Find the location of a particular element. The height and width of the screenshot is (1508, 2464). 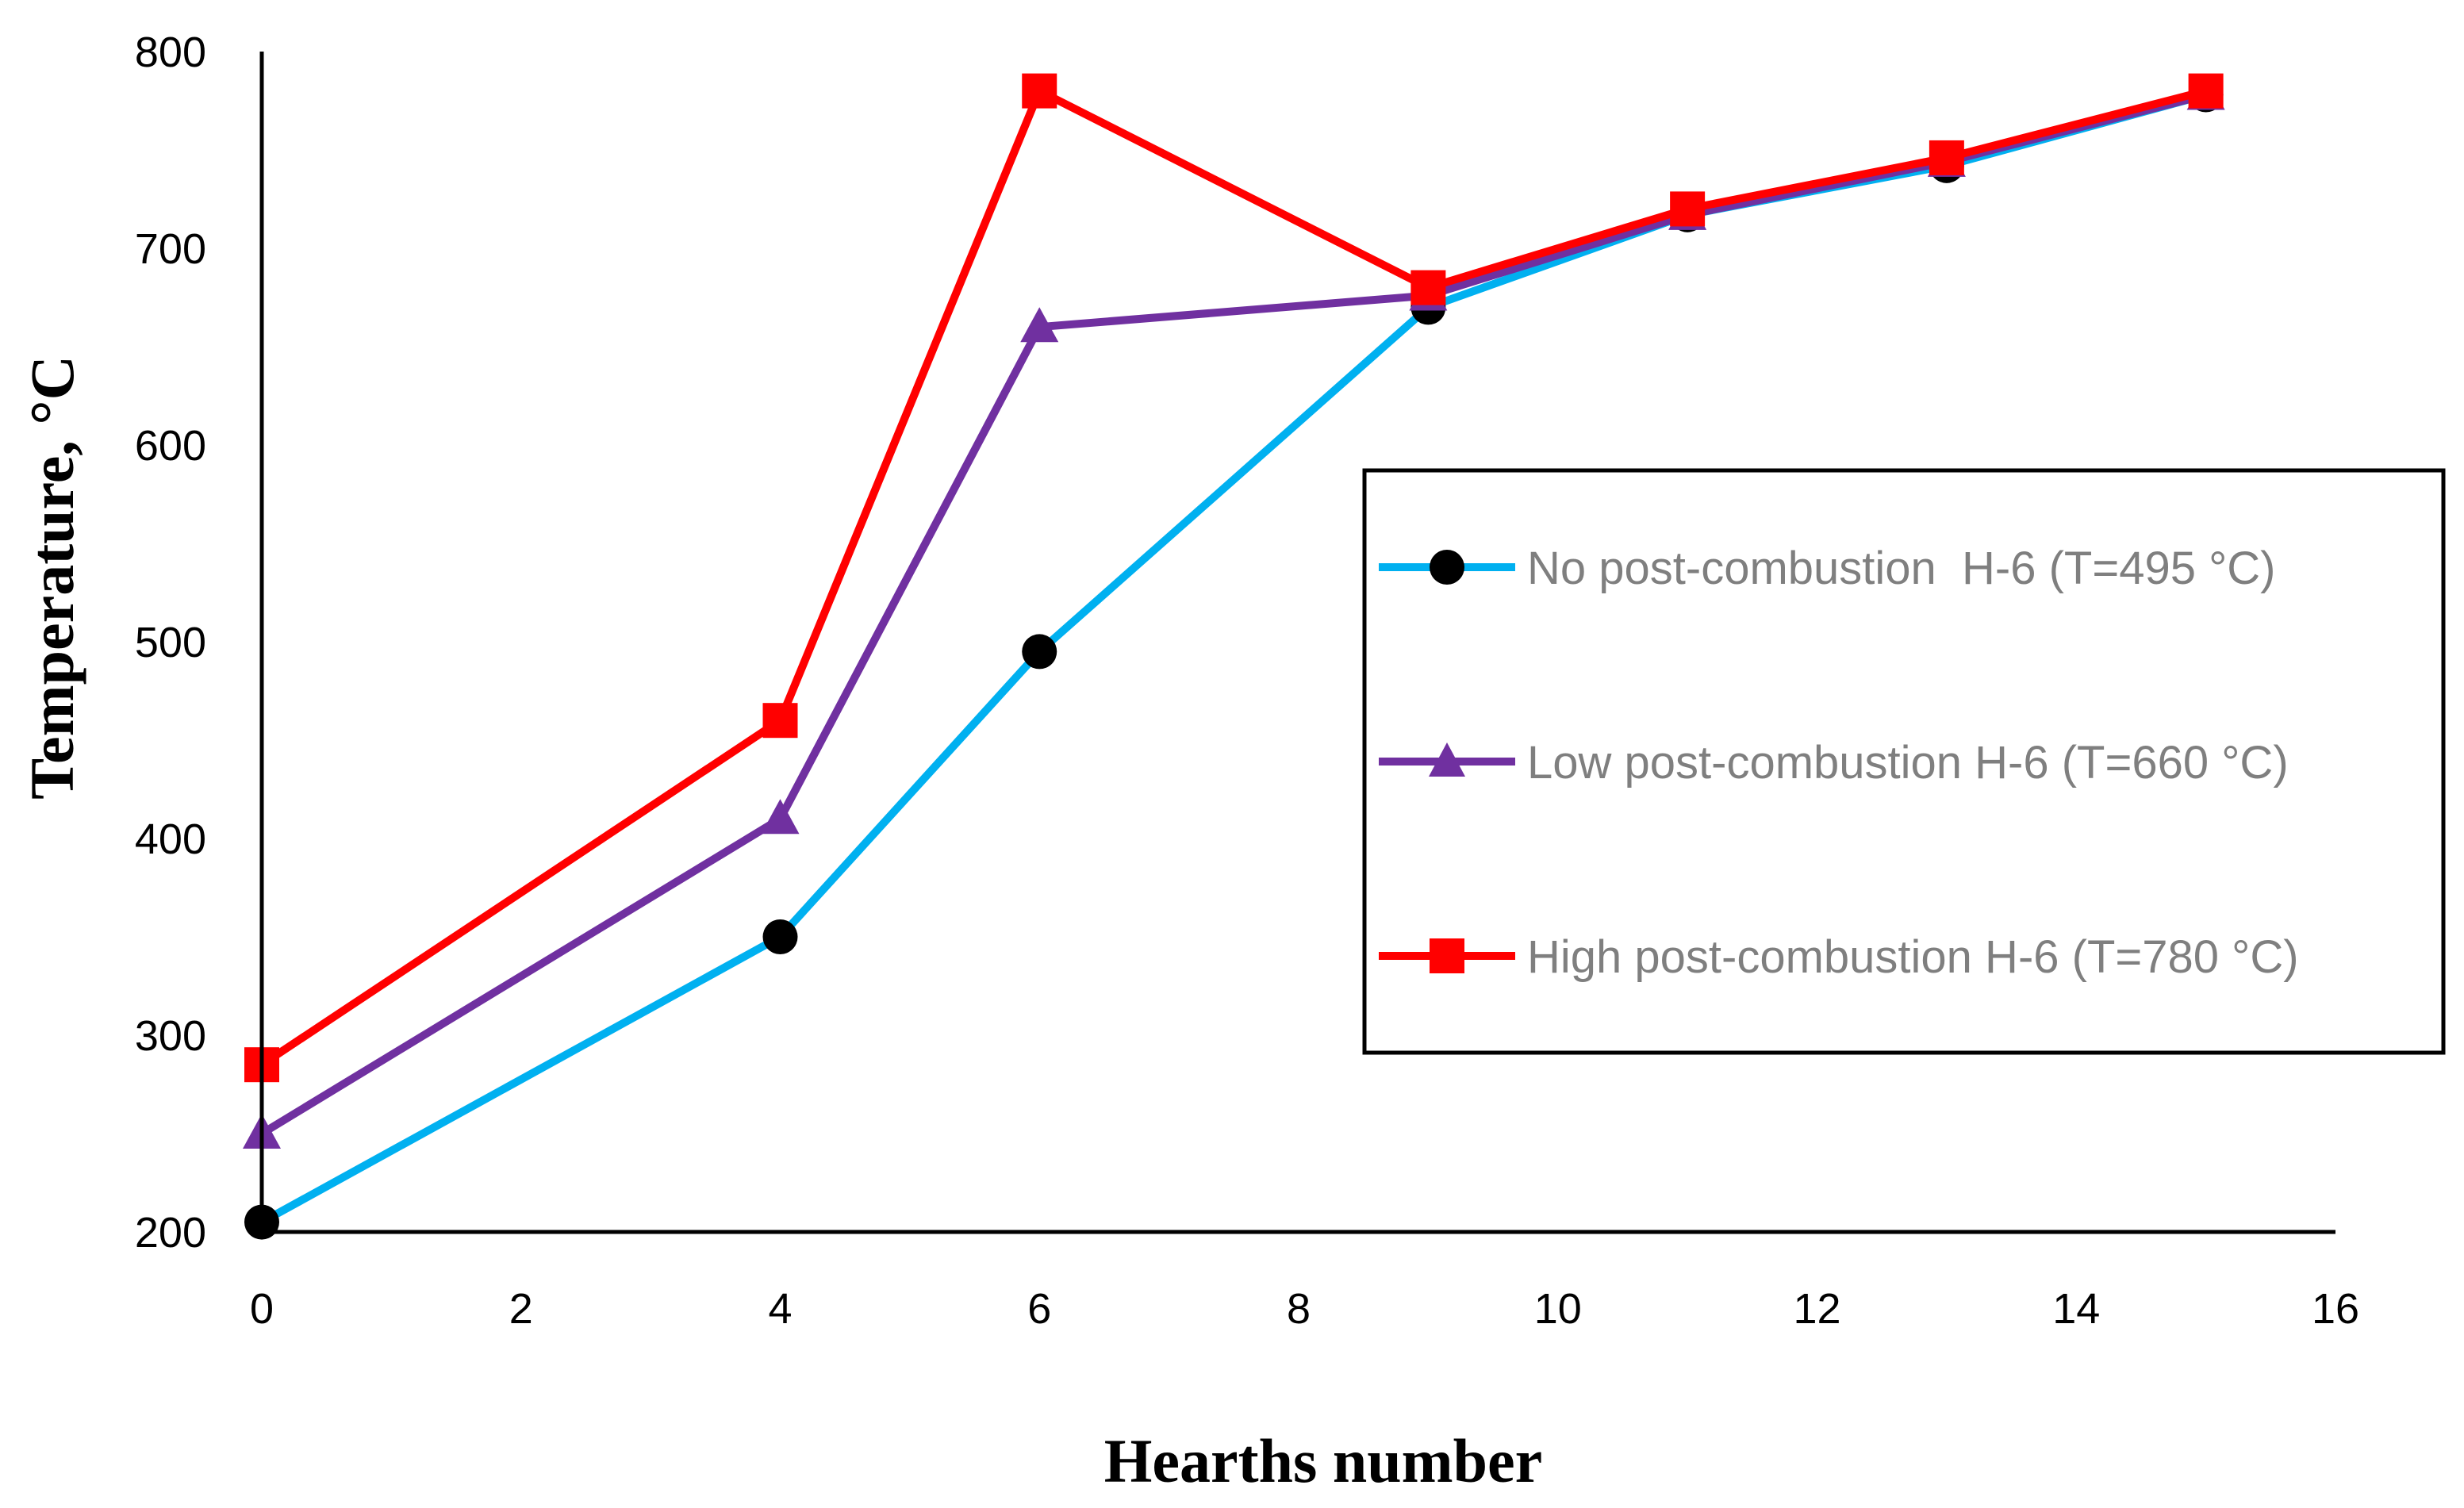

x-tick-label: 8 is located at coordinates (1299, 1309).